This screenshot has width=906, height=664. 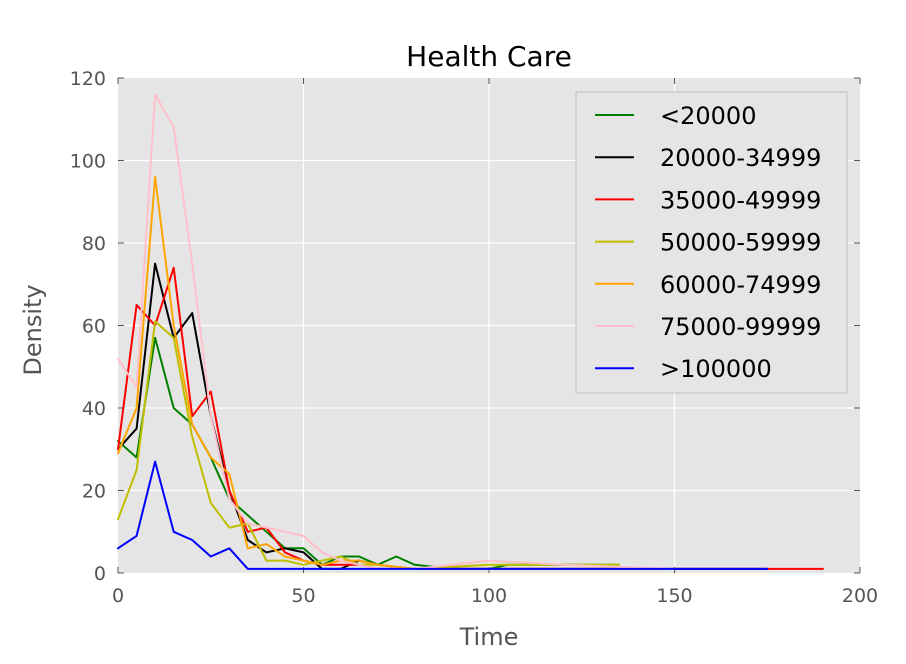 I want to click on legend-label-2: 35000-49999, so click(x=740, y=200).